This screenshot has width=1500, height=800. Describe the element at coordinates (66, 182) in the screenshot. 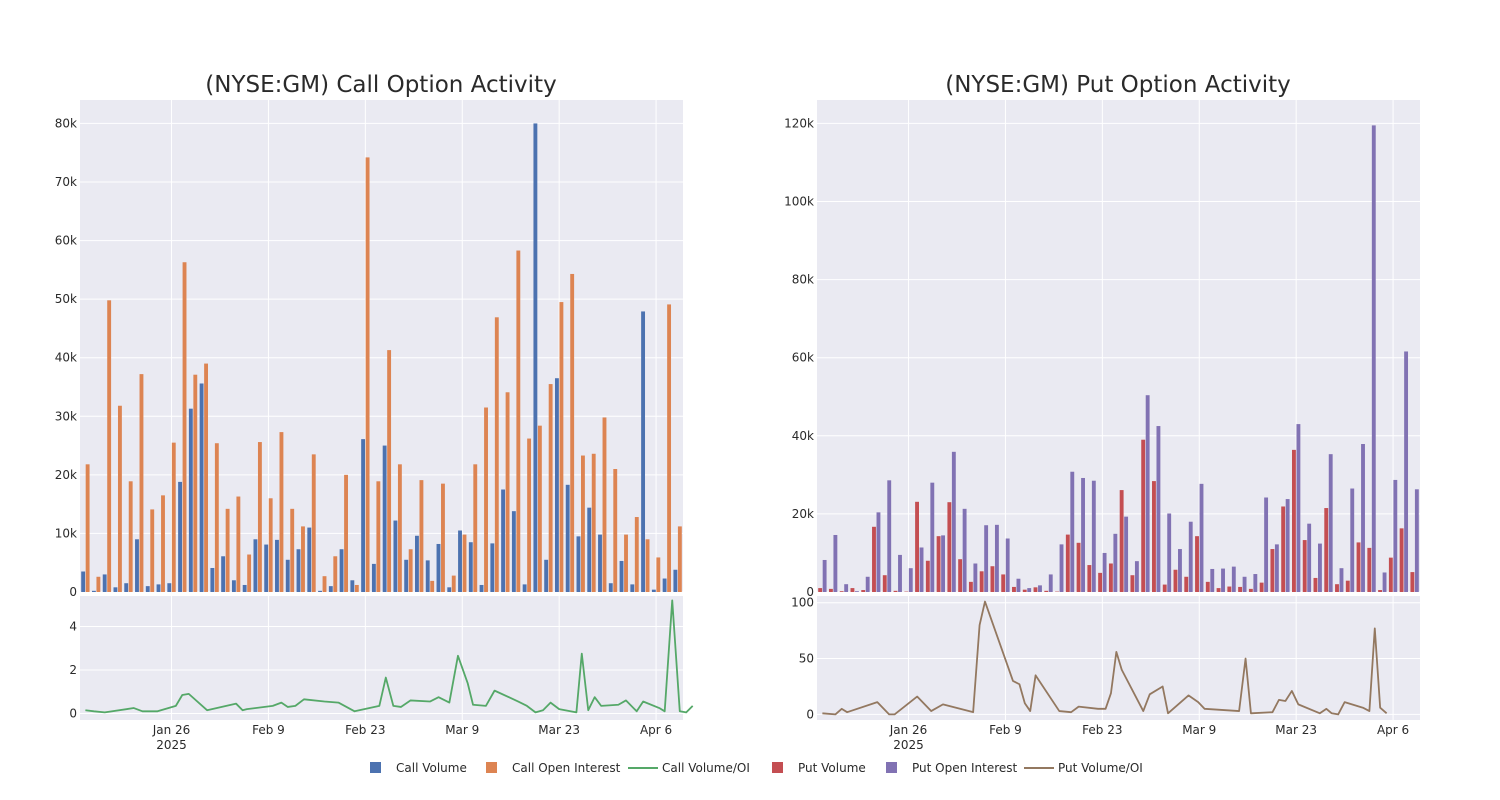

I see `call-y-tick-label: 70k` at that location.